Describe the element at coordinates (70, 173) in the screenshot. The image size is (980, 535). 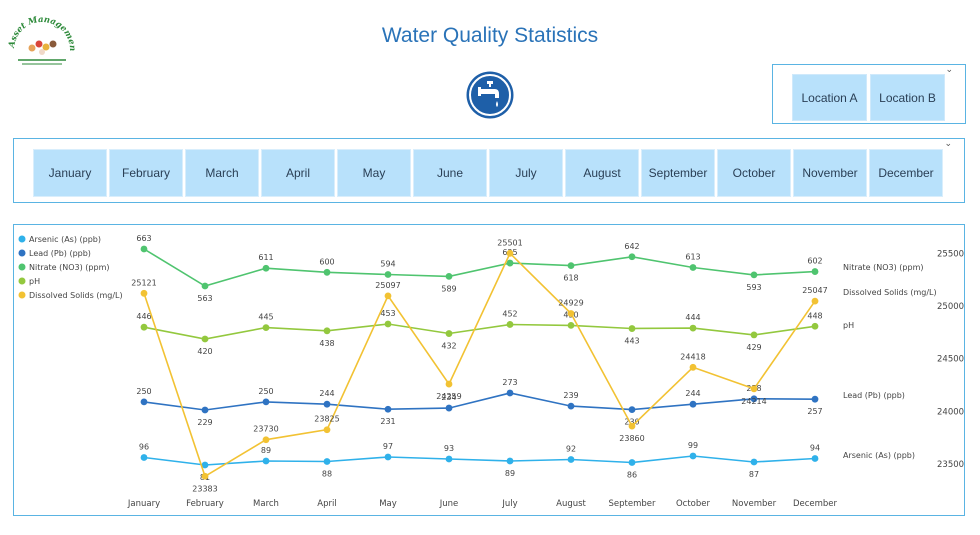
I see `month-button-january: January` at that location.